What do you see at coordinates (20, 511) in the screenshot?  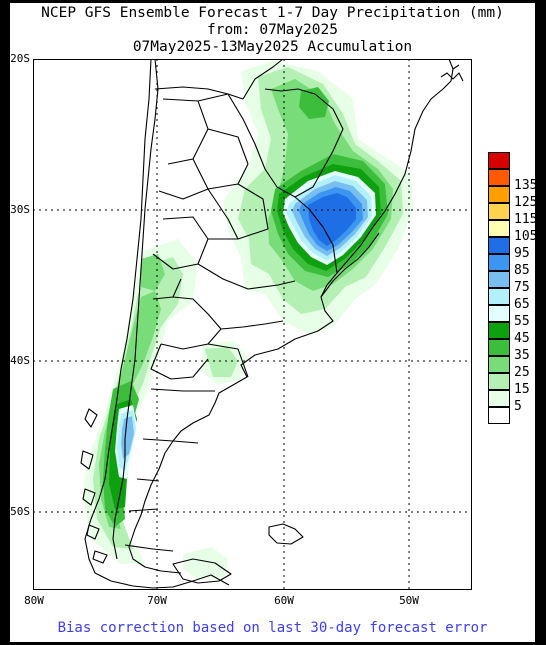 I see `lat-label-50s: 50S` at bounding box center [20, 511].